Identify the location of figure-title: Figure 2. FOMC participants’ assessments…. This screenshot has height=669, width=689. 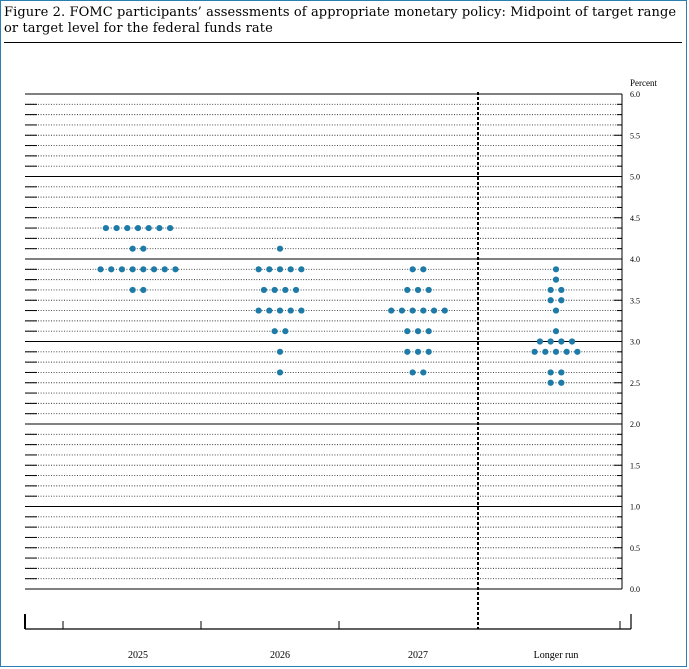
(340, 20).